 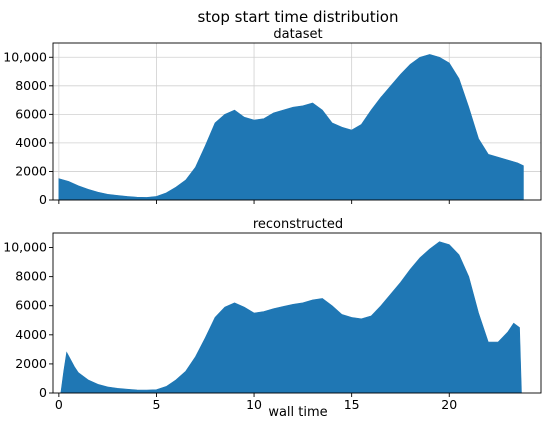 I want to click on x-tick-label: 10, so click(x=254, y=404).